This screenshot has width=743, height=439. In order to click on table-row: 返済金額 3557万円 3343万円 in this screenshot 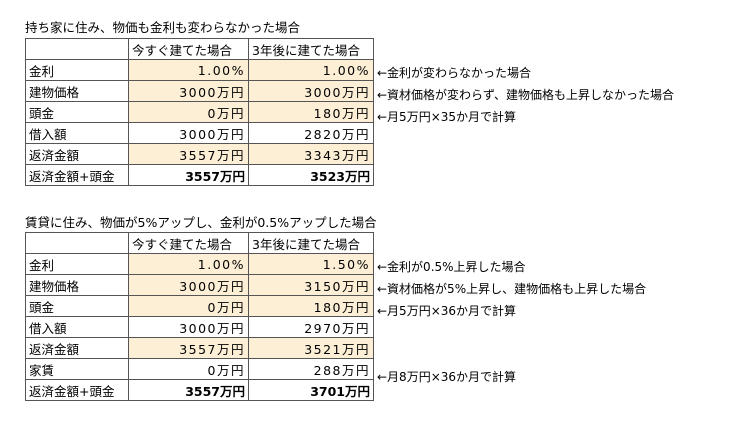, I will do `click(199, 154)`.